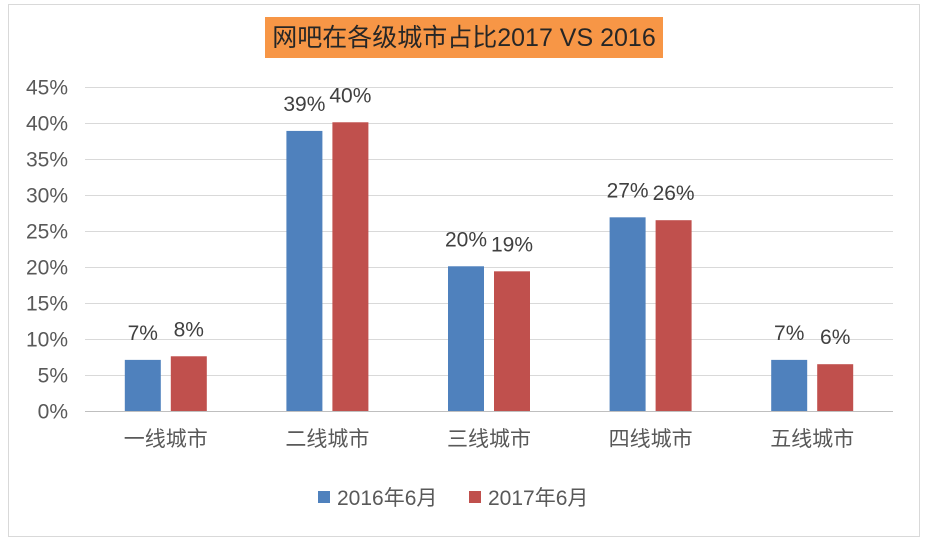  I want to click on y-tick-label: 35%, so click(47, 160).